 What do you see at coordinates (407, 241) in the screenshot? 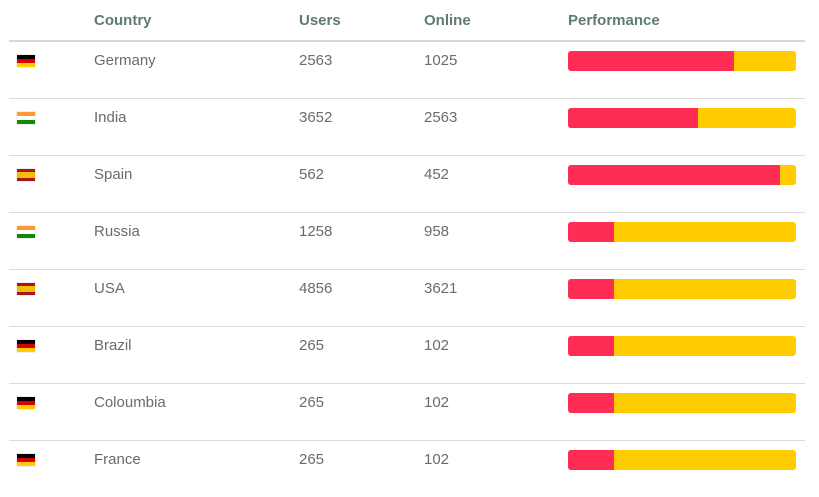
I see `table-row: Russia 1258 958` at bounding box center [407, 241].